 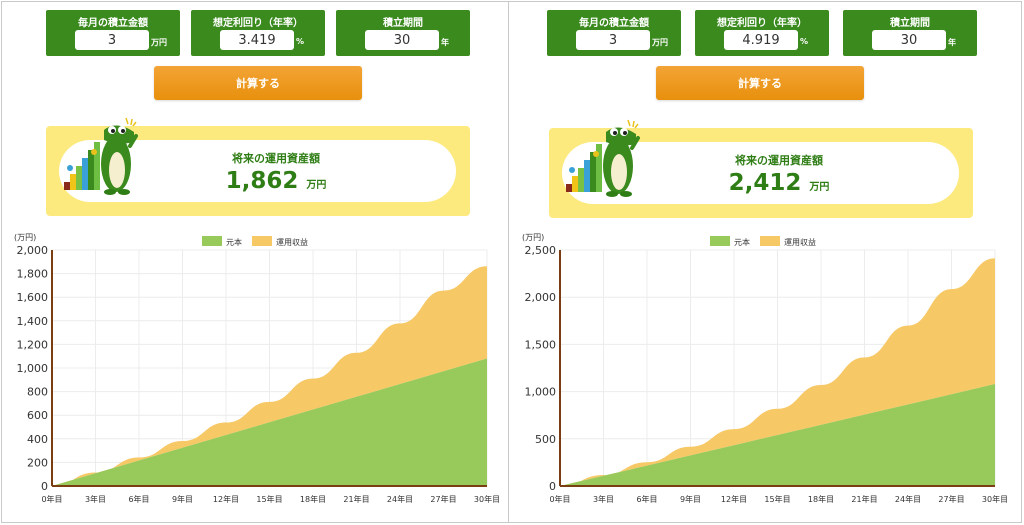 What do you see at coordinates (33, 344) in the screenshot?
I see `y-tick-label: 1,200` at bounding box center [33, 344].